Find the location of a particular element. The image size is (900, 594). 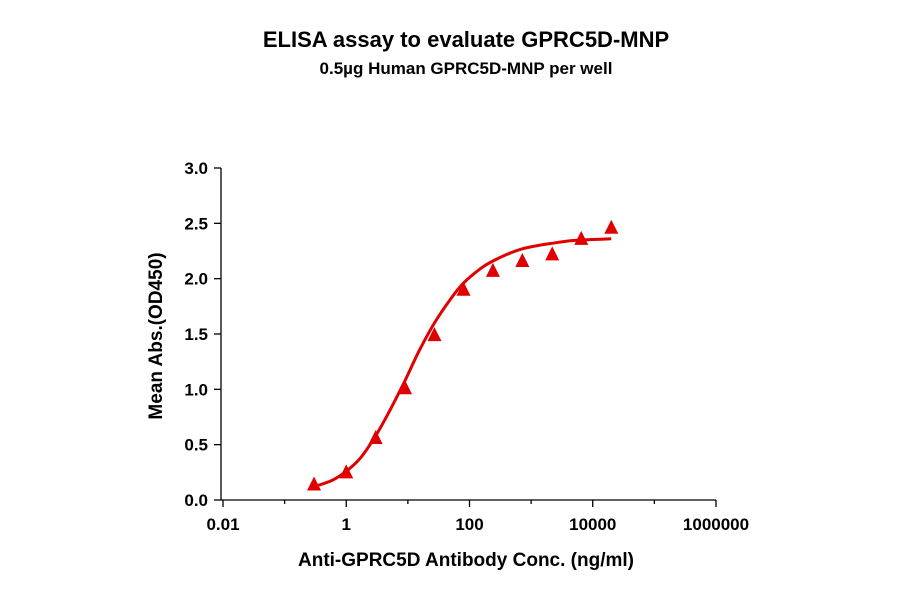

x-axis-ticks: 0.01 1 100 10000 1000000 is located at coordinates (477, 517).